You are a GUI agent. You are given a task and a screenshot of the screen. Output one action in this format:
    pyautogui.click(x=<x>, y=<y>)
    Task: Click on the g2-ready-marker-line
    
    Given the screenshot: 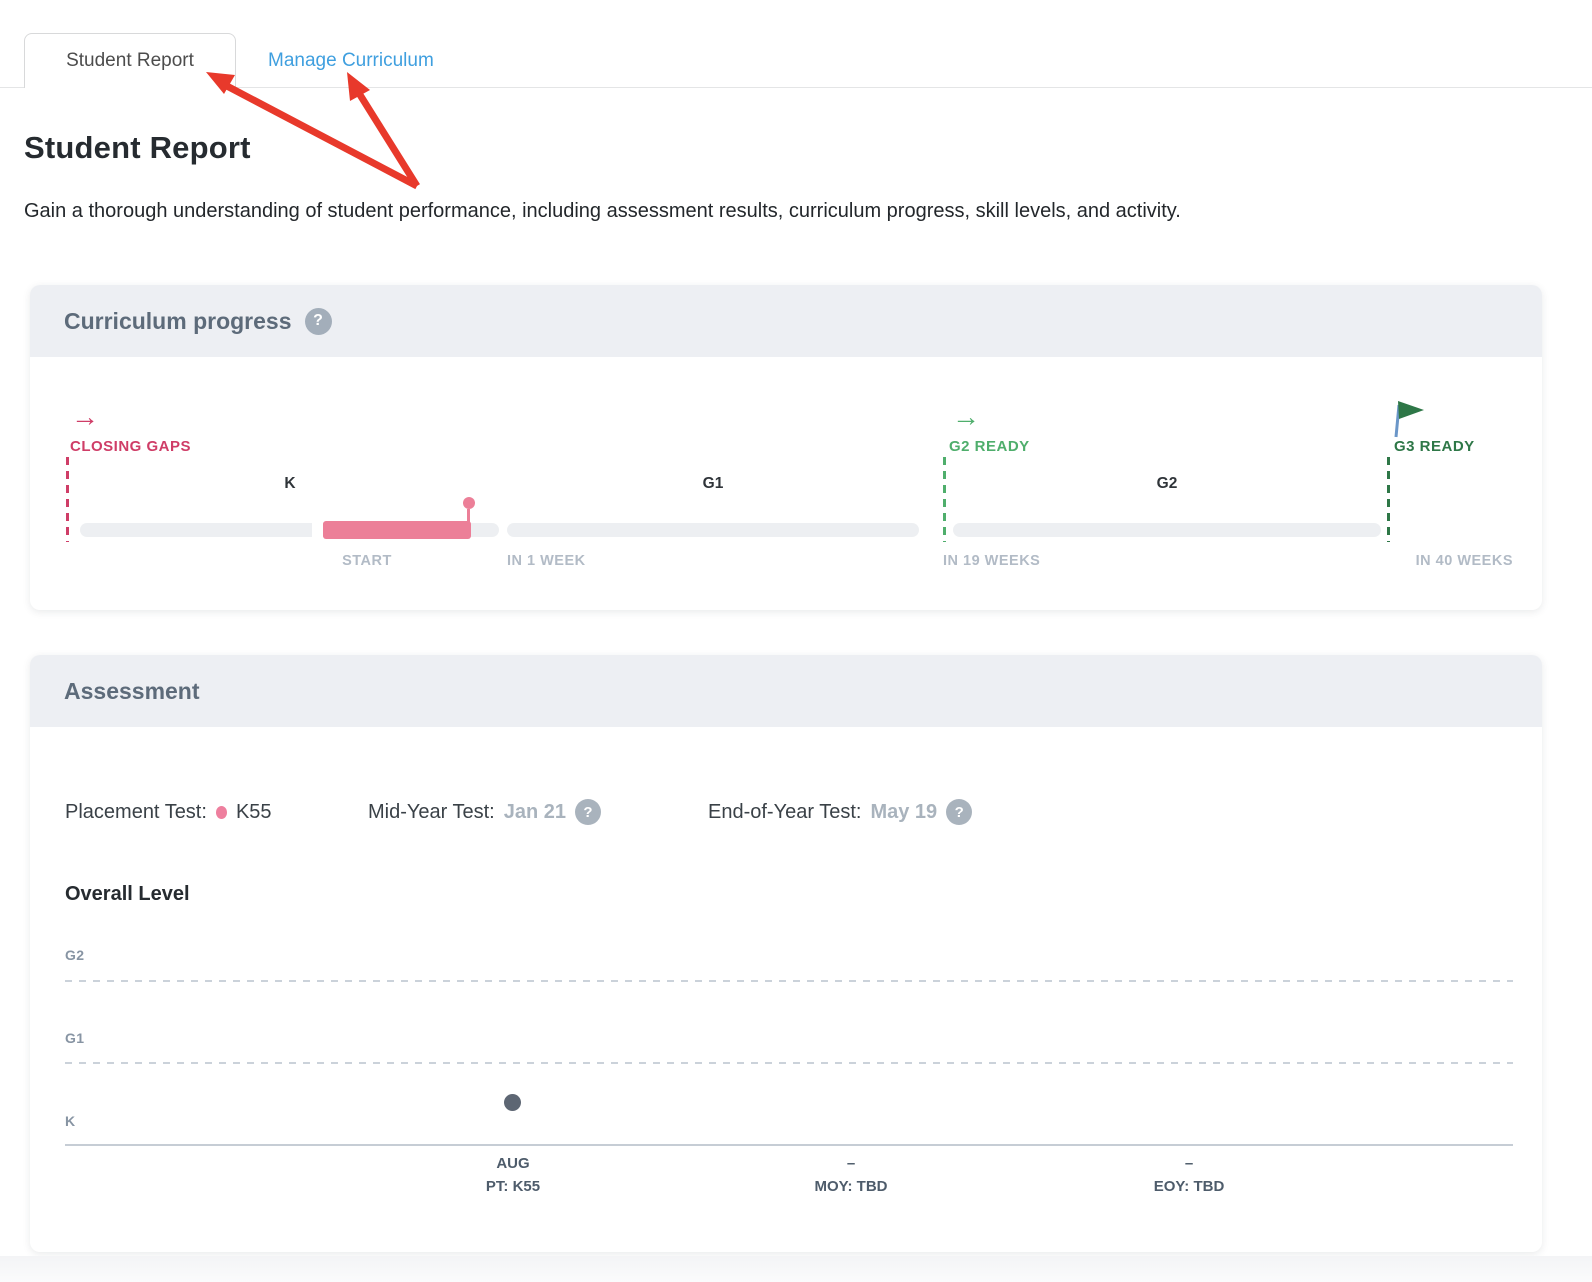 What is the action you would take?
    pyautogui.click(x=944, y=499)
    